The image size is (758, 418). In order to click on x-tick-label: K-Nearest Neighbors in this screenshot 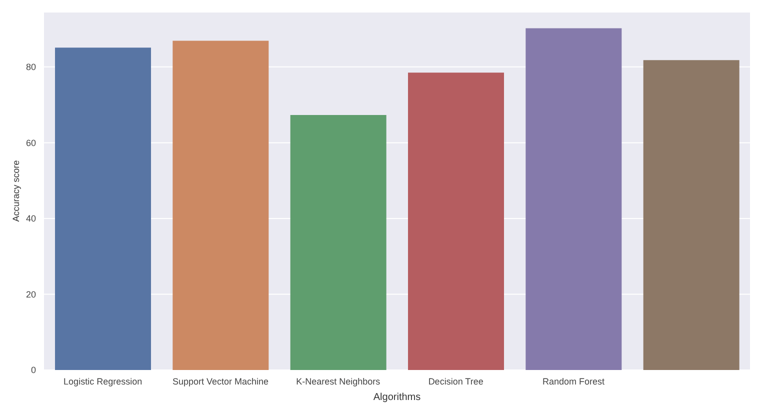, I will do `click(338, 381)`.